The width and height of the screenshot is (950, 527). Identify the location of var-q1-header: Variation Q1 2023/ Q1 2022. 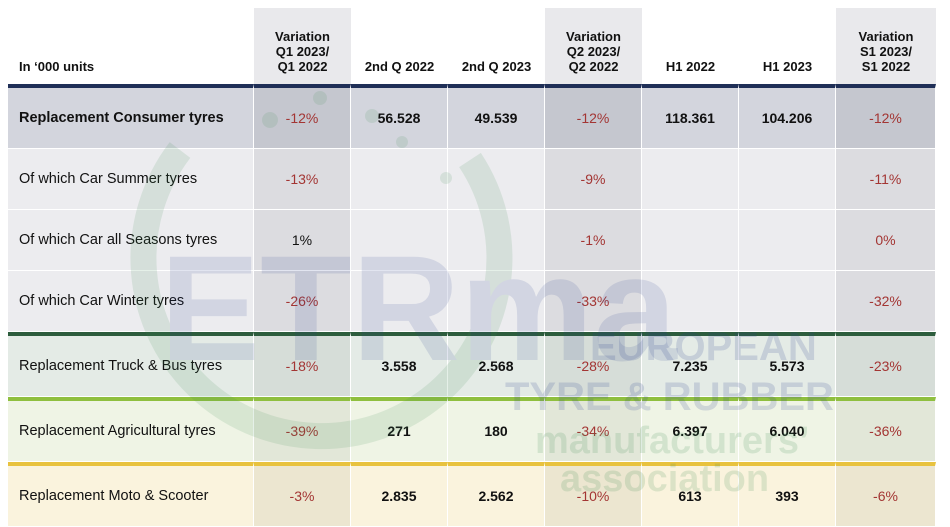
(302, 46).